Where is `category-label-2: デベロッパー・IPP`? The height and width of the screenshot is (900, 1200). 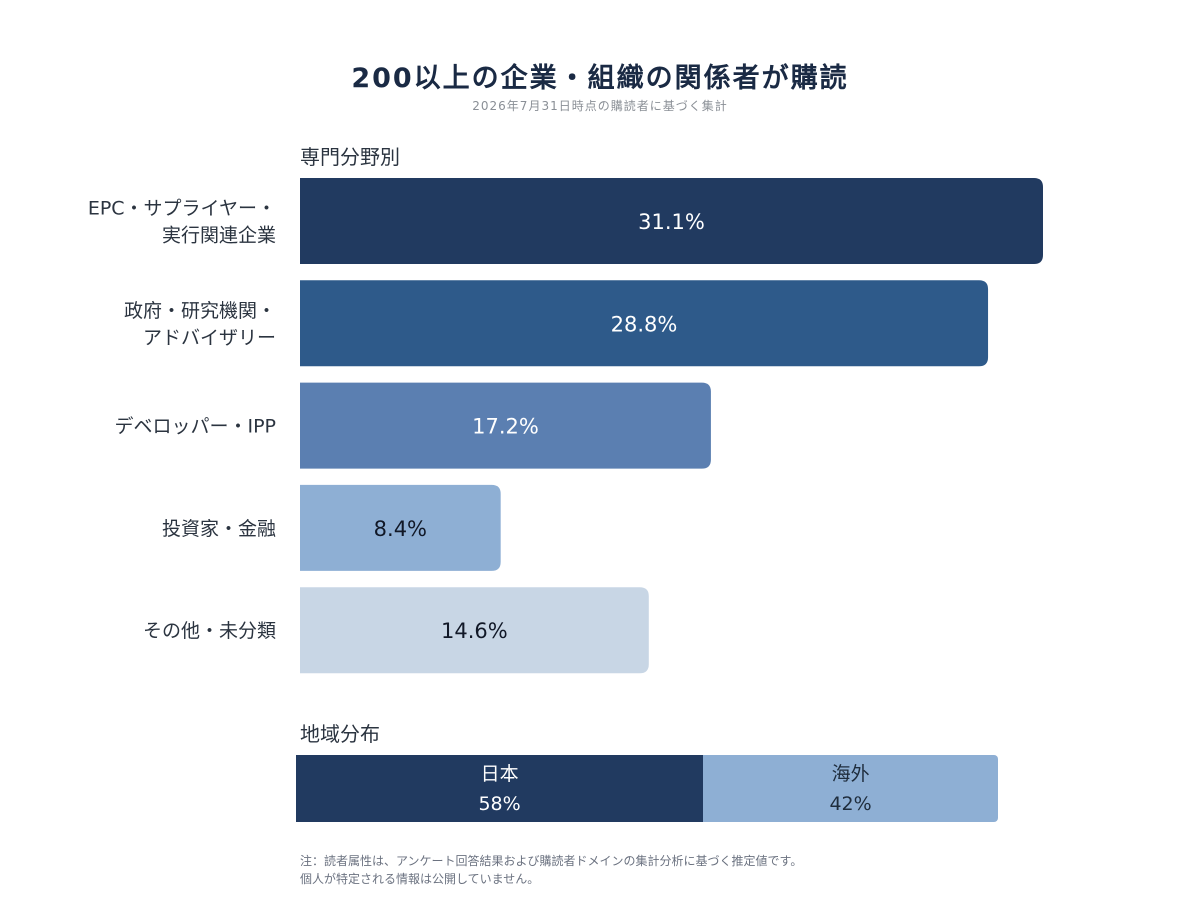
category-label-2: デベロッパー・IPP is located at coordinates (195, 427).